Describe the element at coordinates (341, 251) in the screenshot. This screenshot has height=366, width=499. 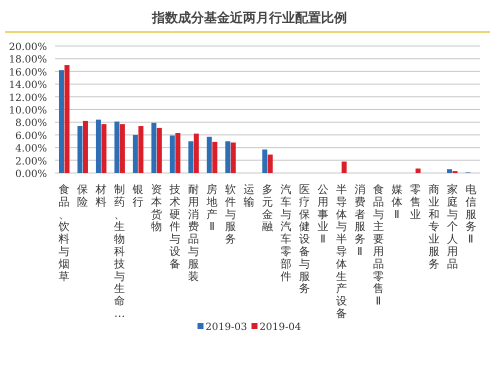
I see `category-label: 半导体与半导体生产设备` at that location.